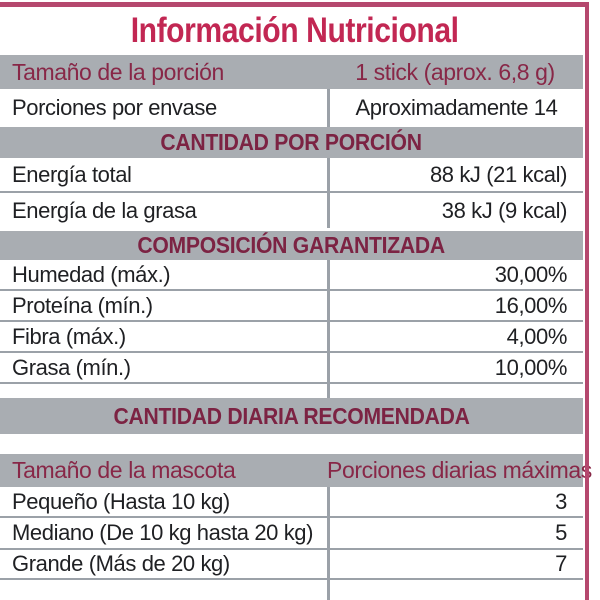  I want to click on fiber-value: 4,00%, so click(455, 336).